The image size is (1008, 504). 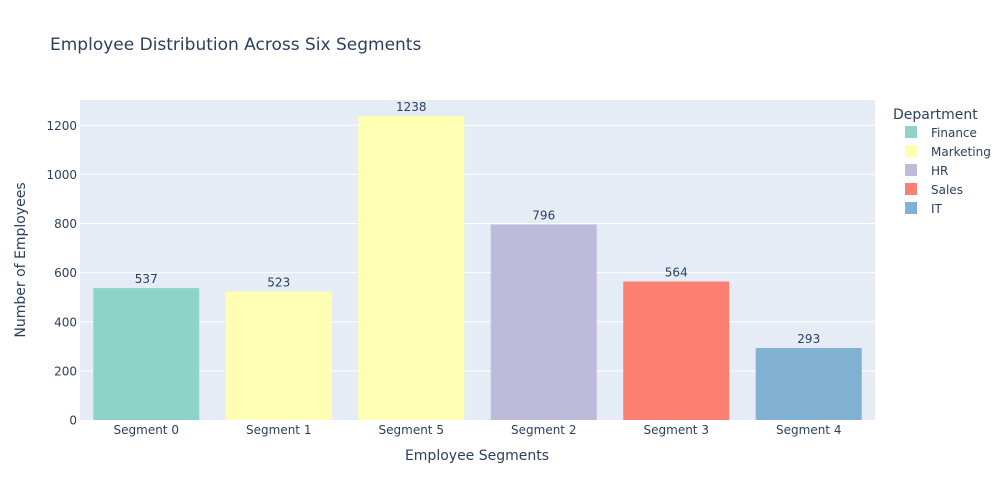 I want to click on bar-value-label: 796, so click(x=543, y=216).